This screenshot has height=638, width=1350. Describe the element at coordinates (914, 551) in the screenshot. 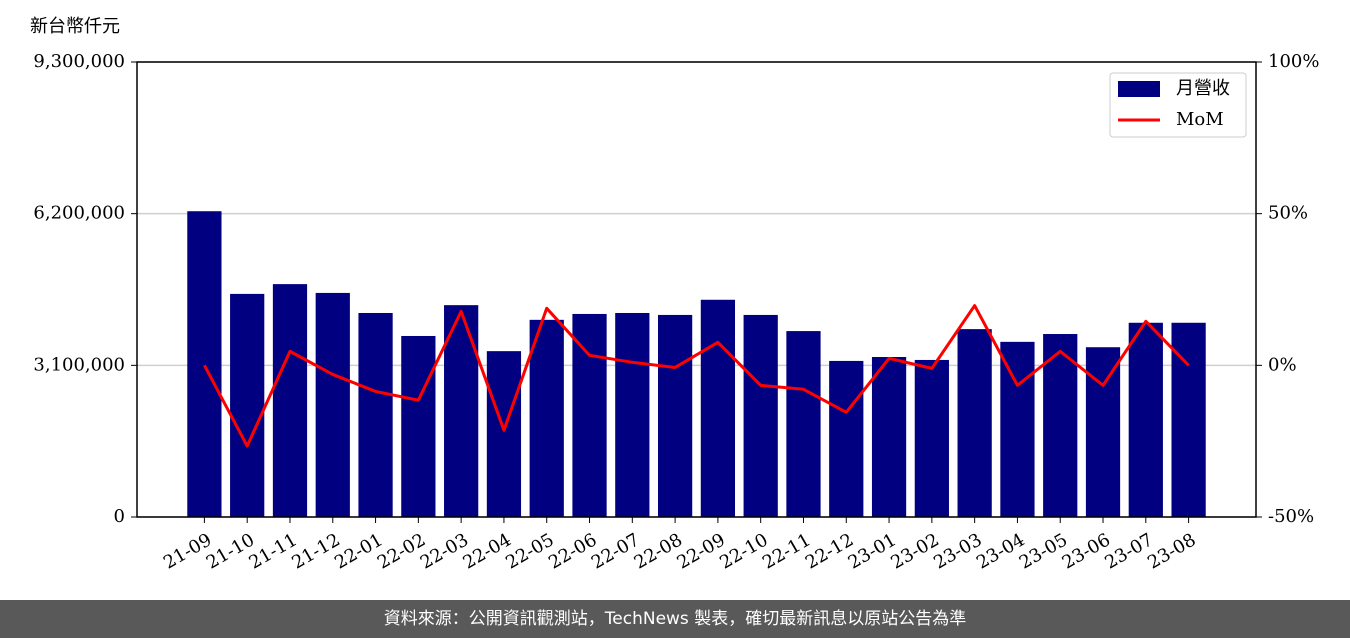

I see `x-tick-label: 23-02` at that location.